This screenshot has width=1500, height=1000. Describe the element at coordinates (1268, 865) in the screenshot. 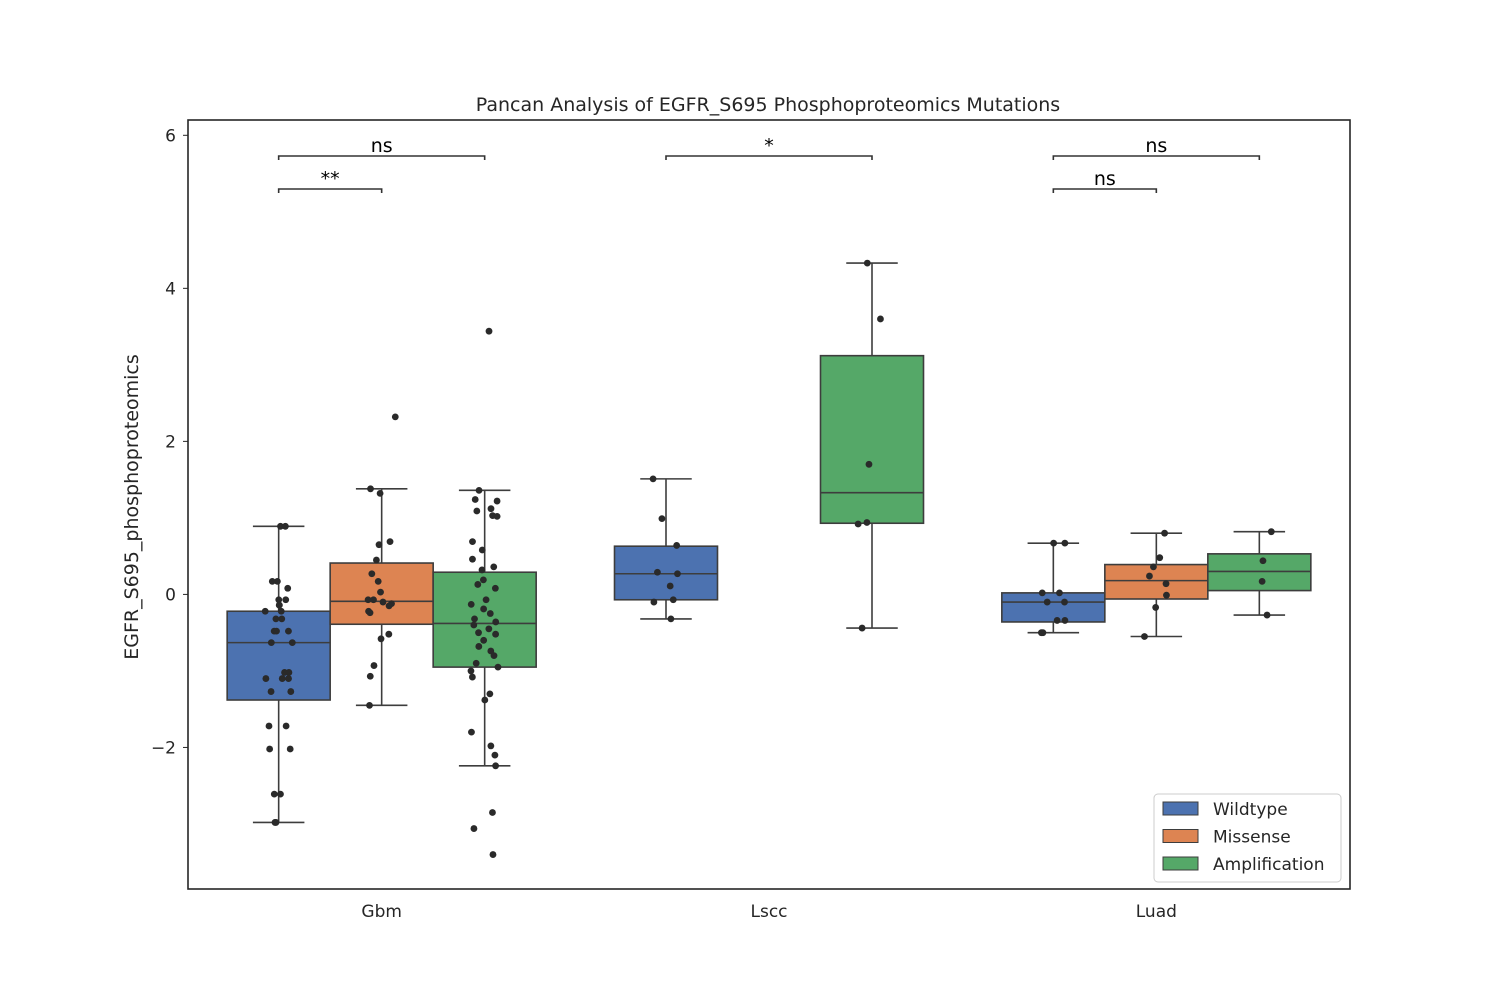

I see `legend-label-amplification: Amplification` at that location.